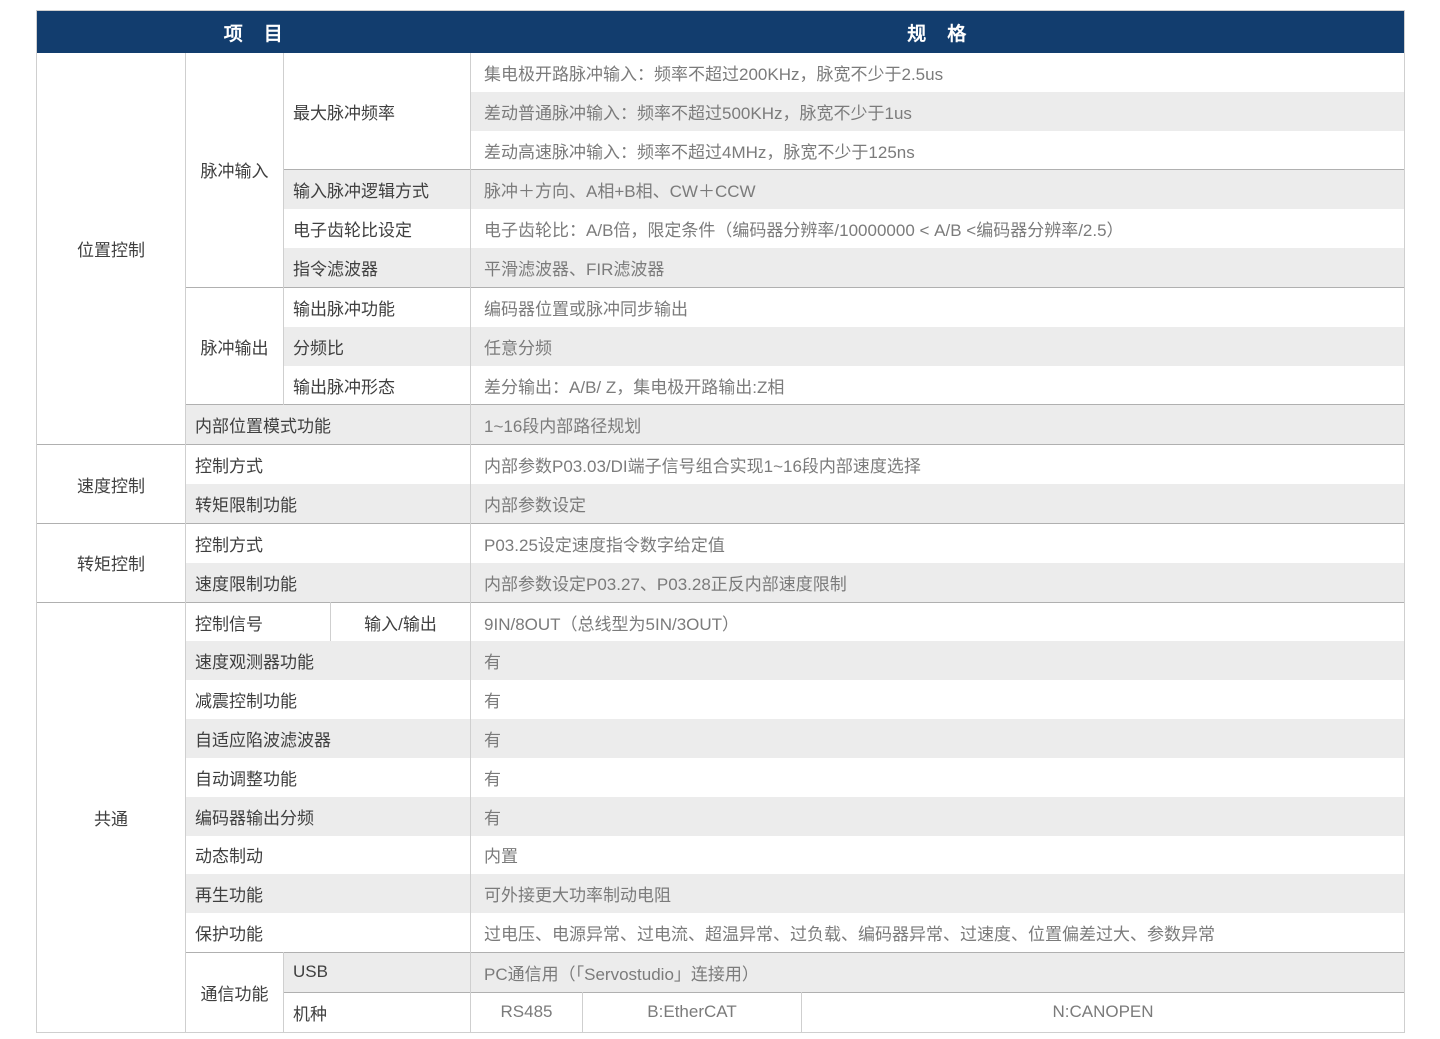  Describe the element at coordinates (377, 346) in the screenshot. I see `cell-label: 分频比` at that location.